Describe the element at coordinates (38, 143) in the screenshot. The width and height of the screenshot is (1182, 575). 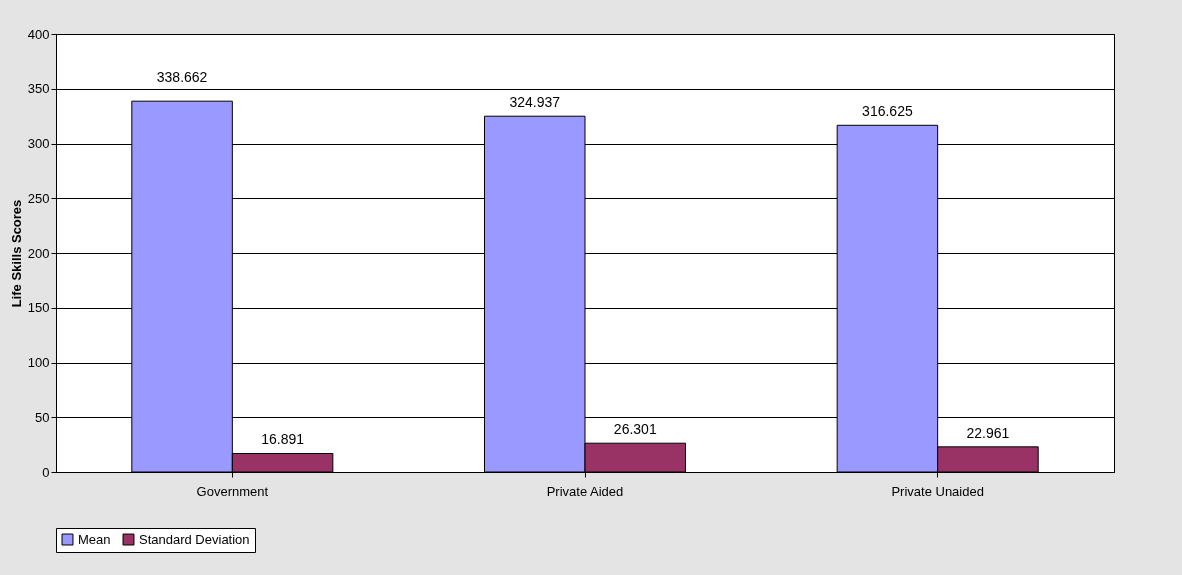
I see `y-tick-label: 300` at that location.